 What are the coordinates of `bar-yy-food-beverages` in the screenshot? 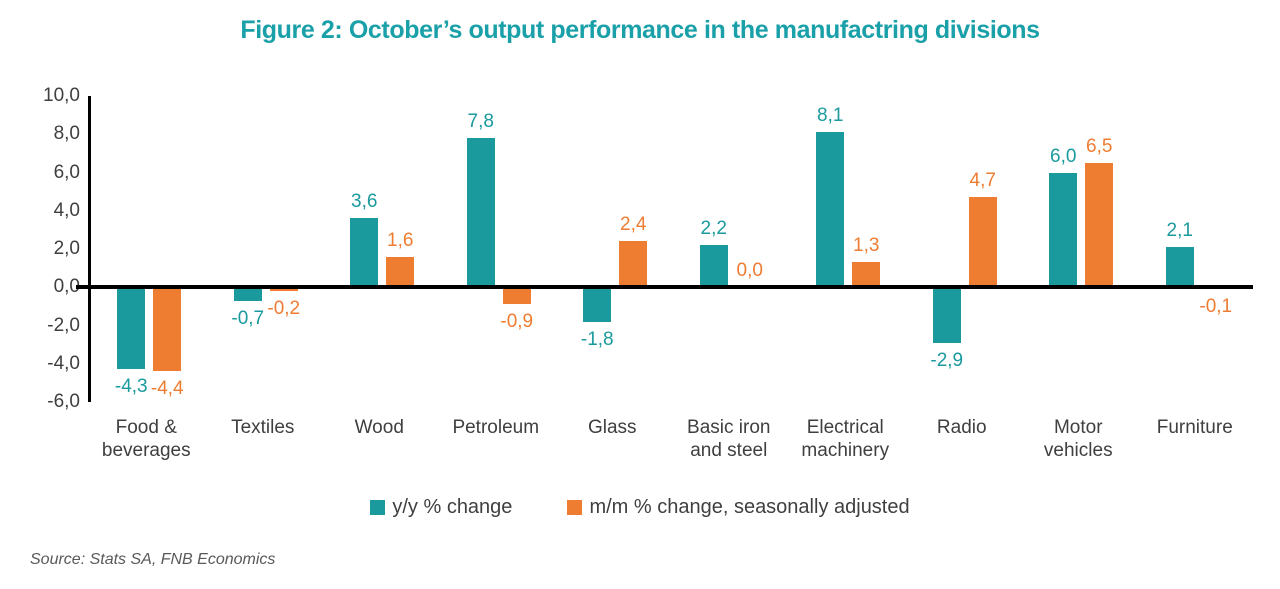 It's located at (131, 328).